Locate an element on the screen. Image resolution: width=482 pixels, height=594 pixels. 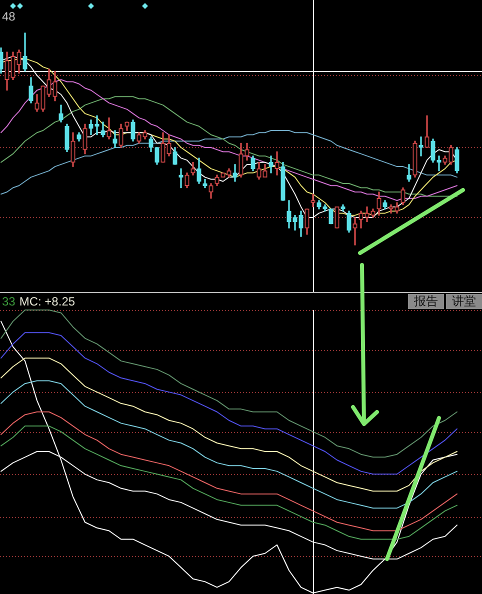
text: 48 is located at coordinates (9, 16).